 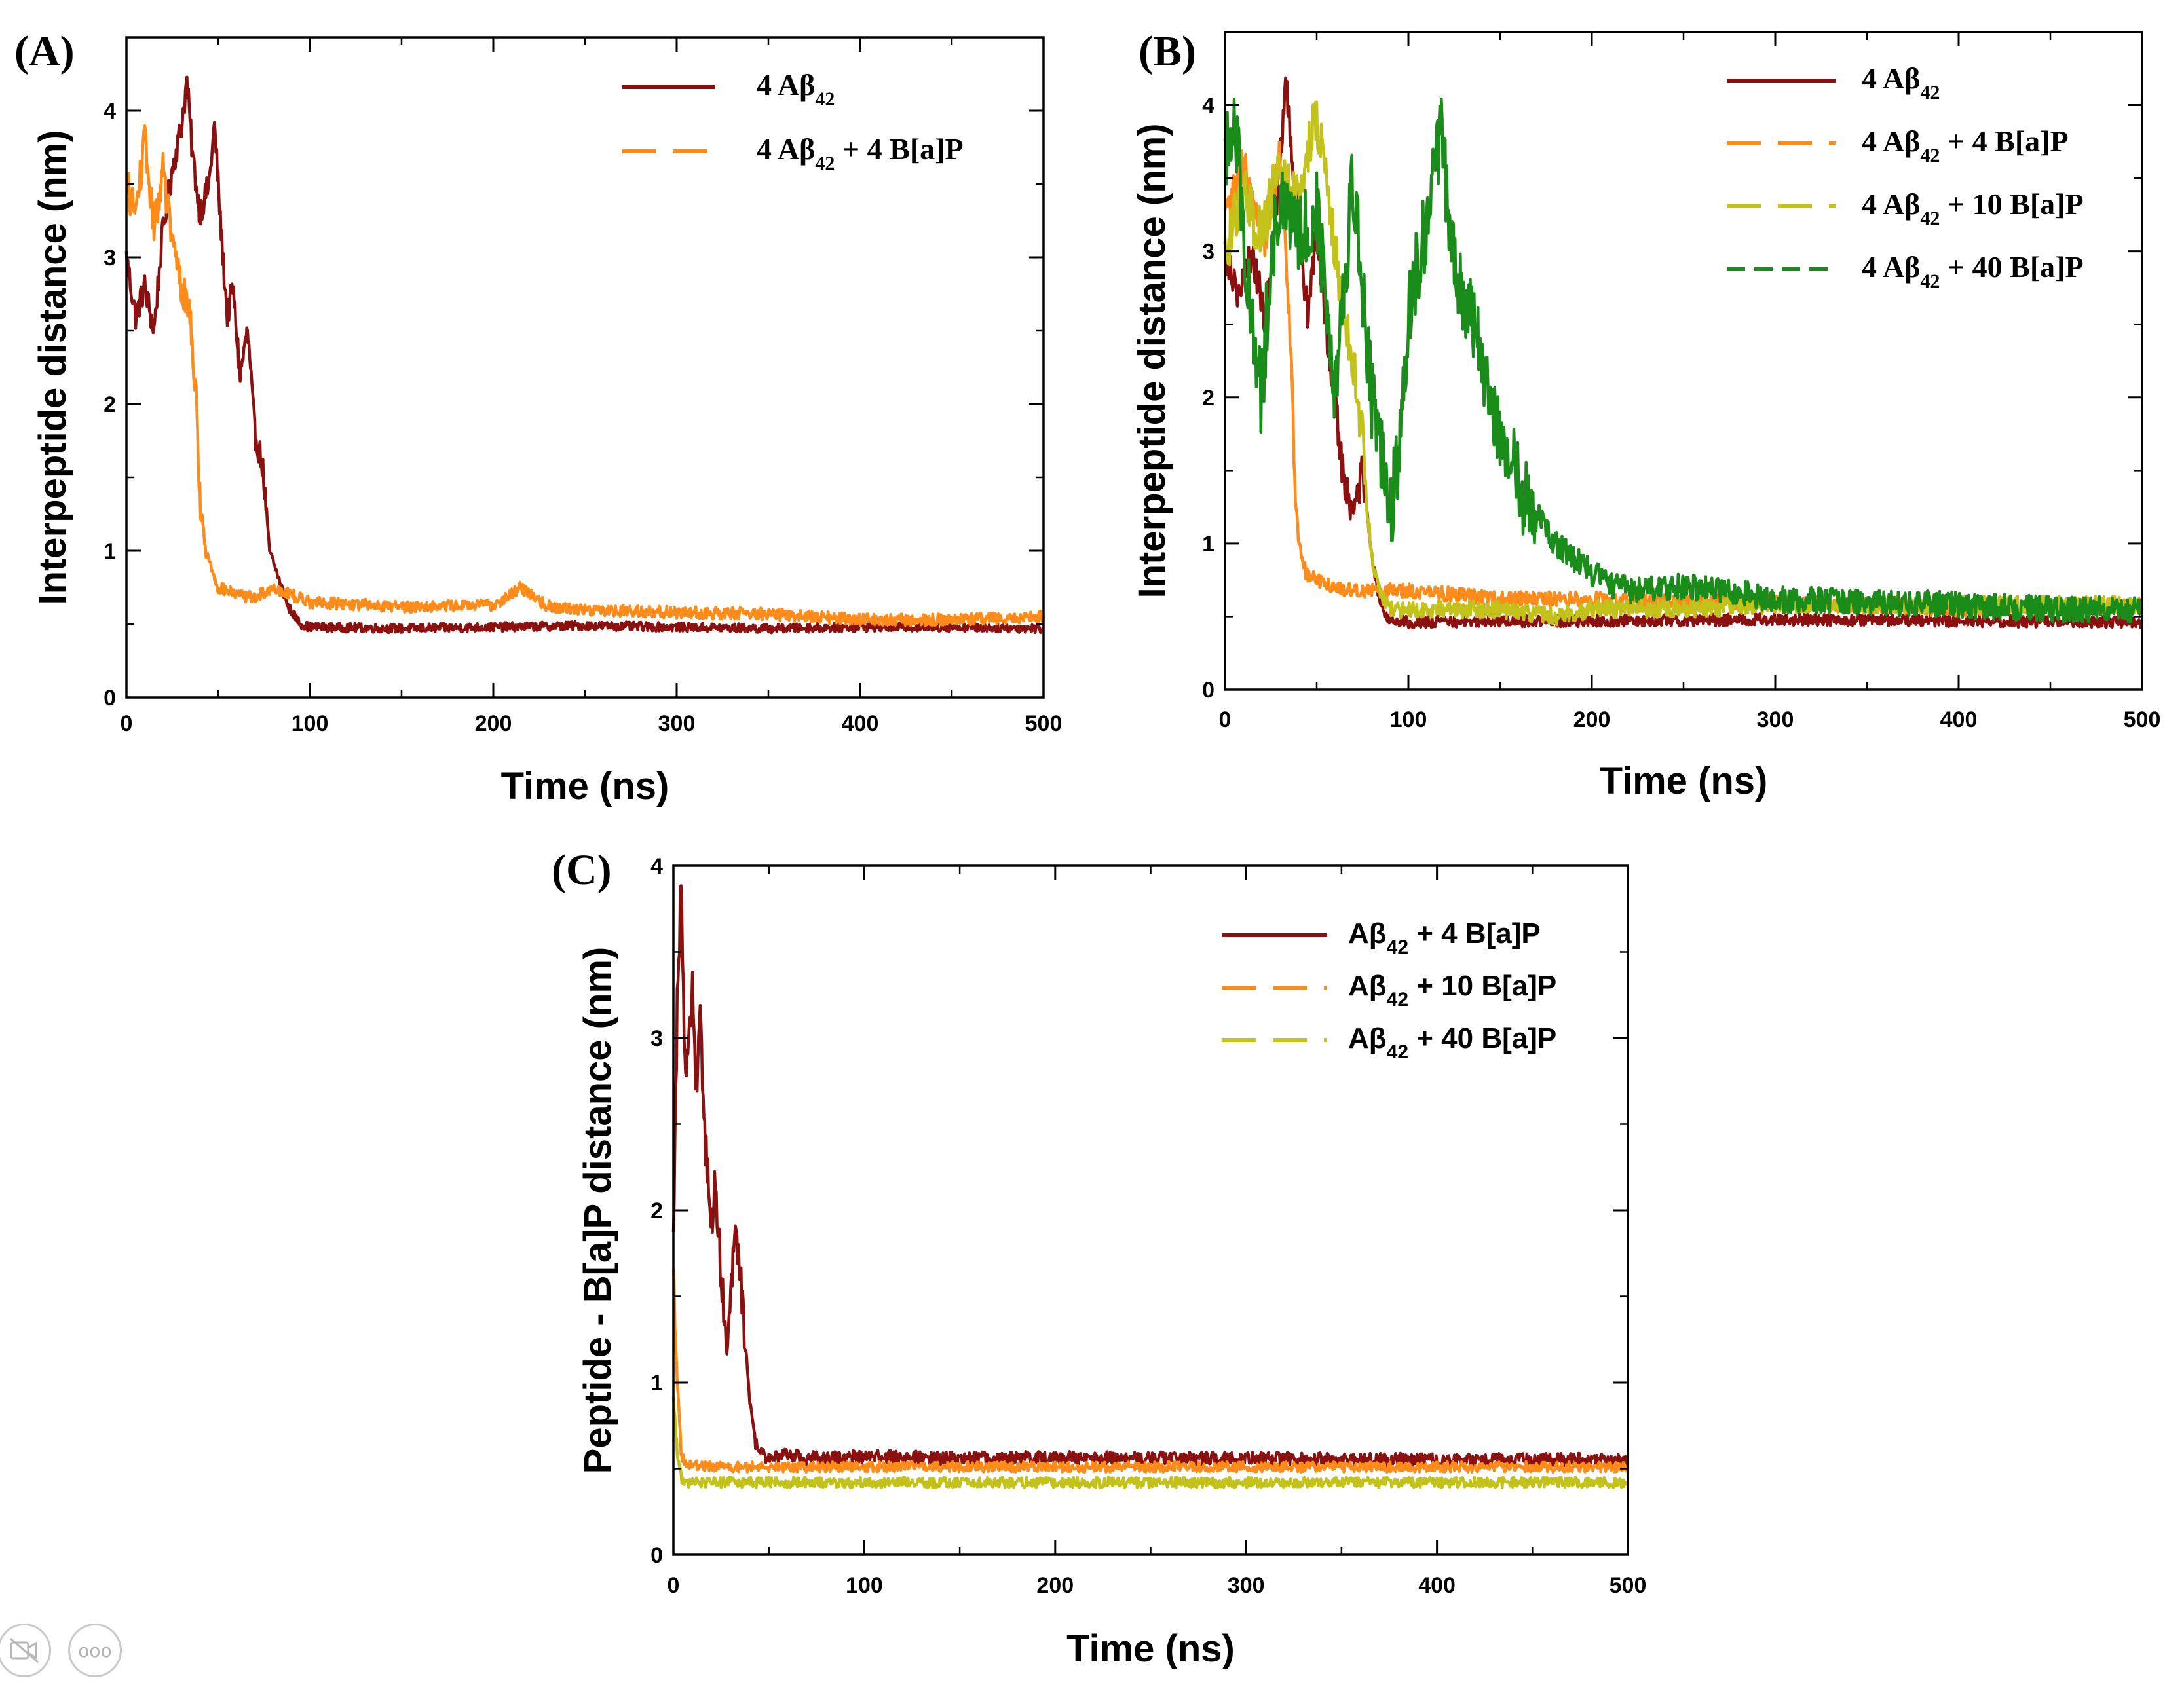 I want to click on legend-label: 4 Aβ42 + 10 B[a]P, so click(x=1973, y=208).